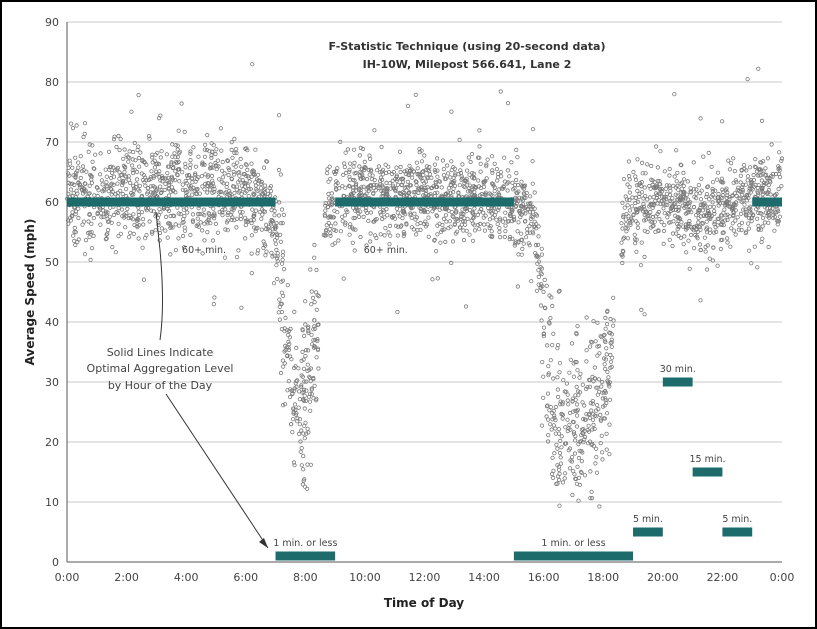 Image resolution: width=817 pixels, height=629 pixels. What do you see at coordinates (648, 519) in the screenshot?
I see `segment-label: 5 min.` at bounding box center [648, 519].